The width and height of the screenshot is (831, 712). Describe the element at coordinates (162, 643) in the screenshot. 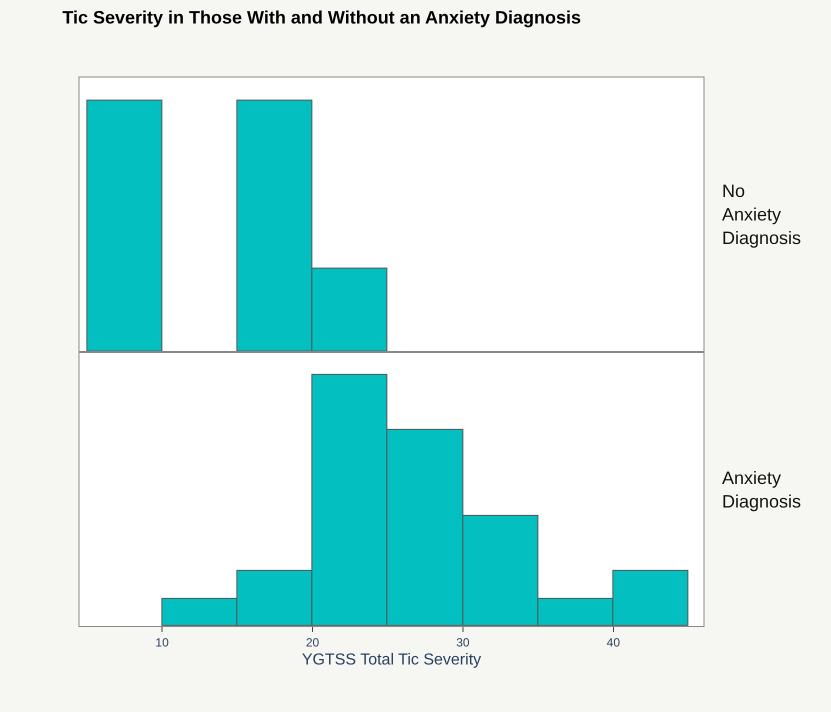

I see `x-tick-label: 10` at that location.